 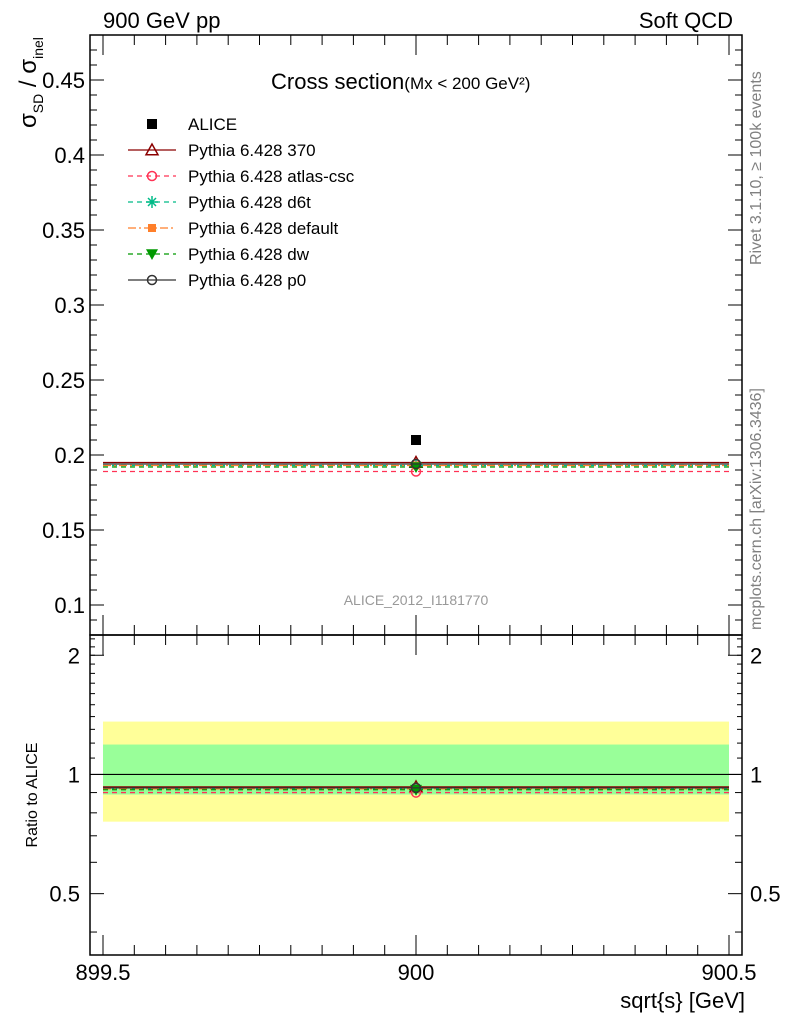 I want to click on legend-label: Pythia 6.428 p0, so click(x=247, y=280).